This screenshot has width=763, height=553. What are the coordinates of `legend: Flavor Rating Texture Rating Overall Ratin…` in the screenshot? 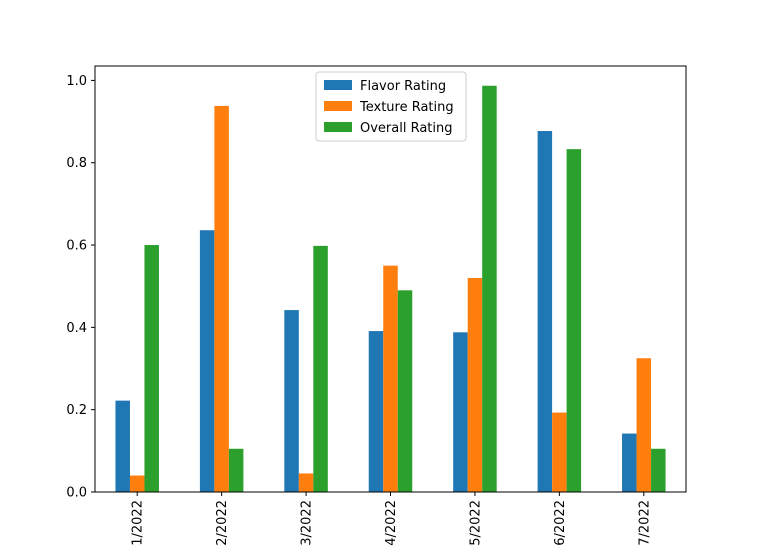 It's located at (391, 106).